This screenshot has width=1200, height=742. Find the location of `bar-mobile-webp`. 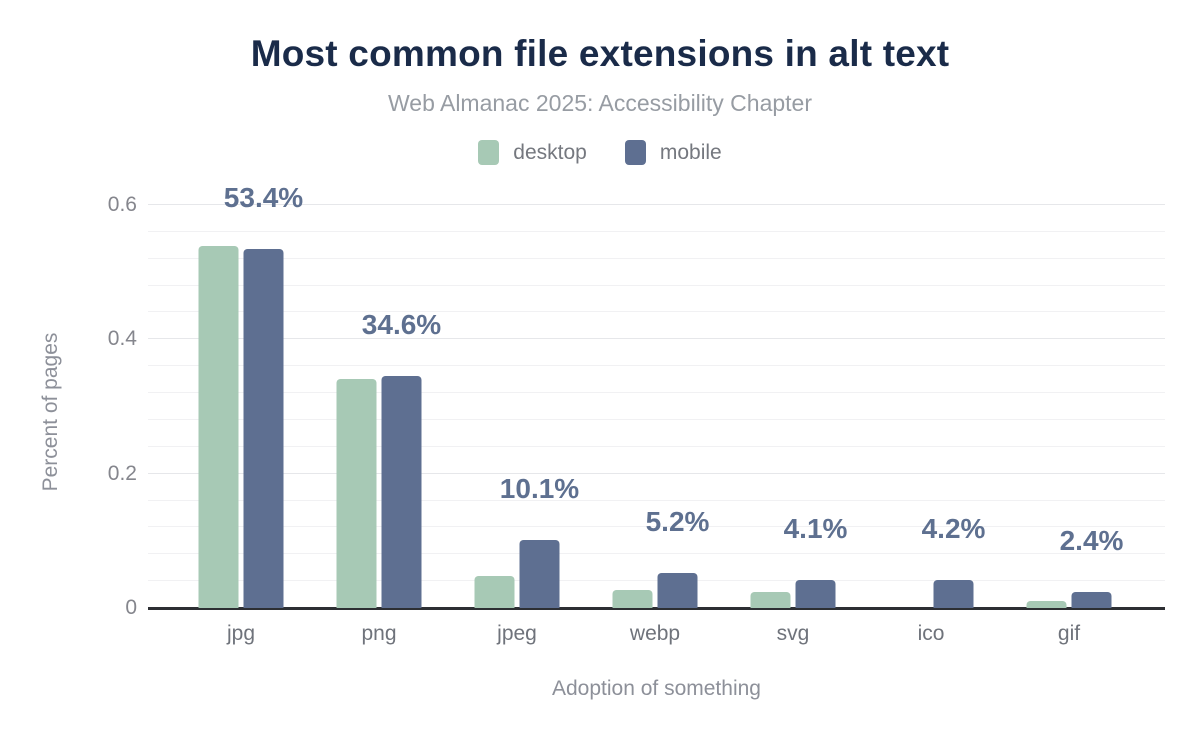

bar-mobile-webp is located at coordinates (677, 590).